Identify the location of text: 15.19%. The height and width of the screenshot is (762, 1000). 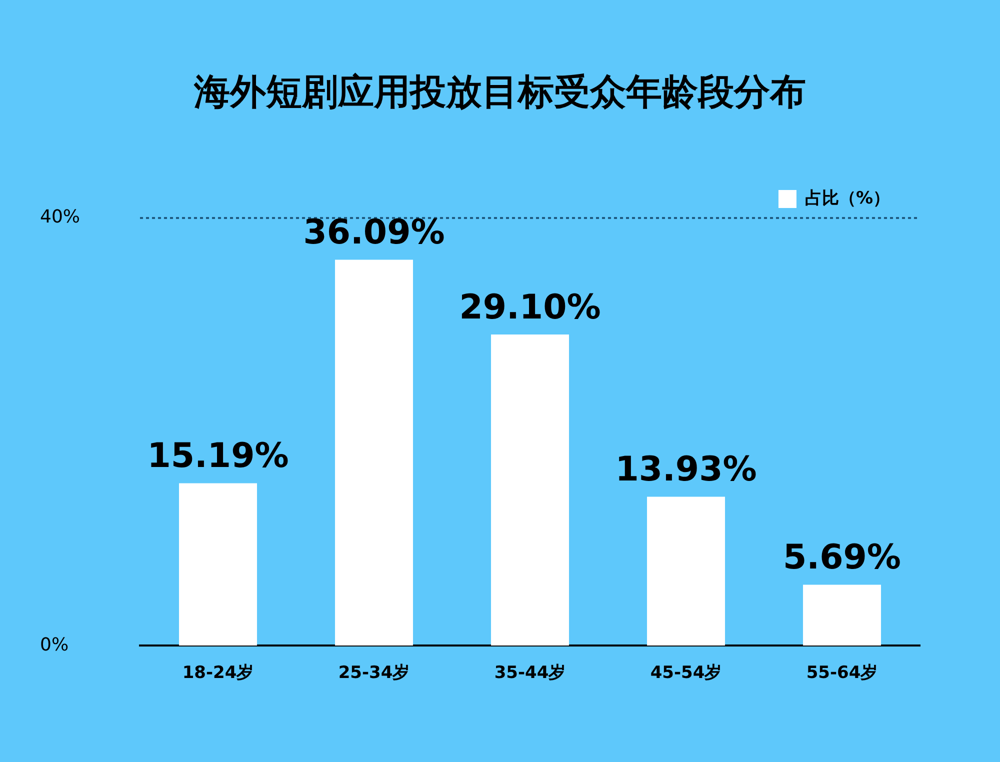
(218, 456).